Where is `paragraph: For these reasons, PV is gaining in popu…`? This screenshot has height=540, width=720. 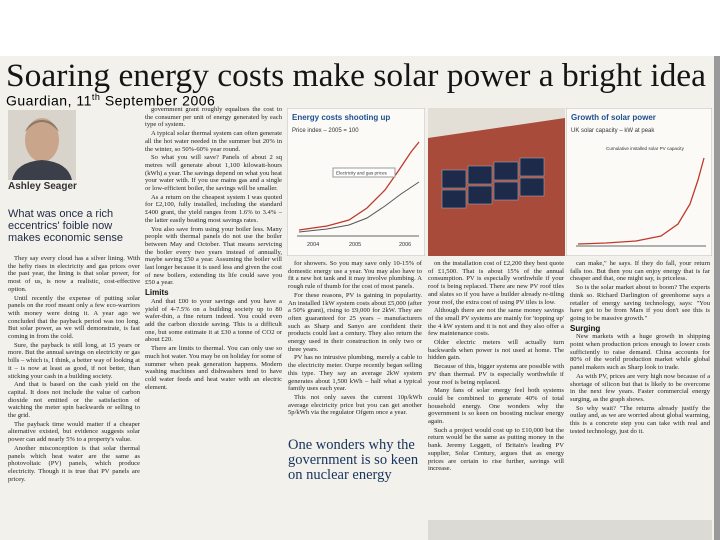
paragraph: For these reasons, PV is gaining in popu… is located at coordinates (355, 322).